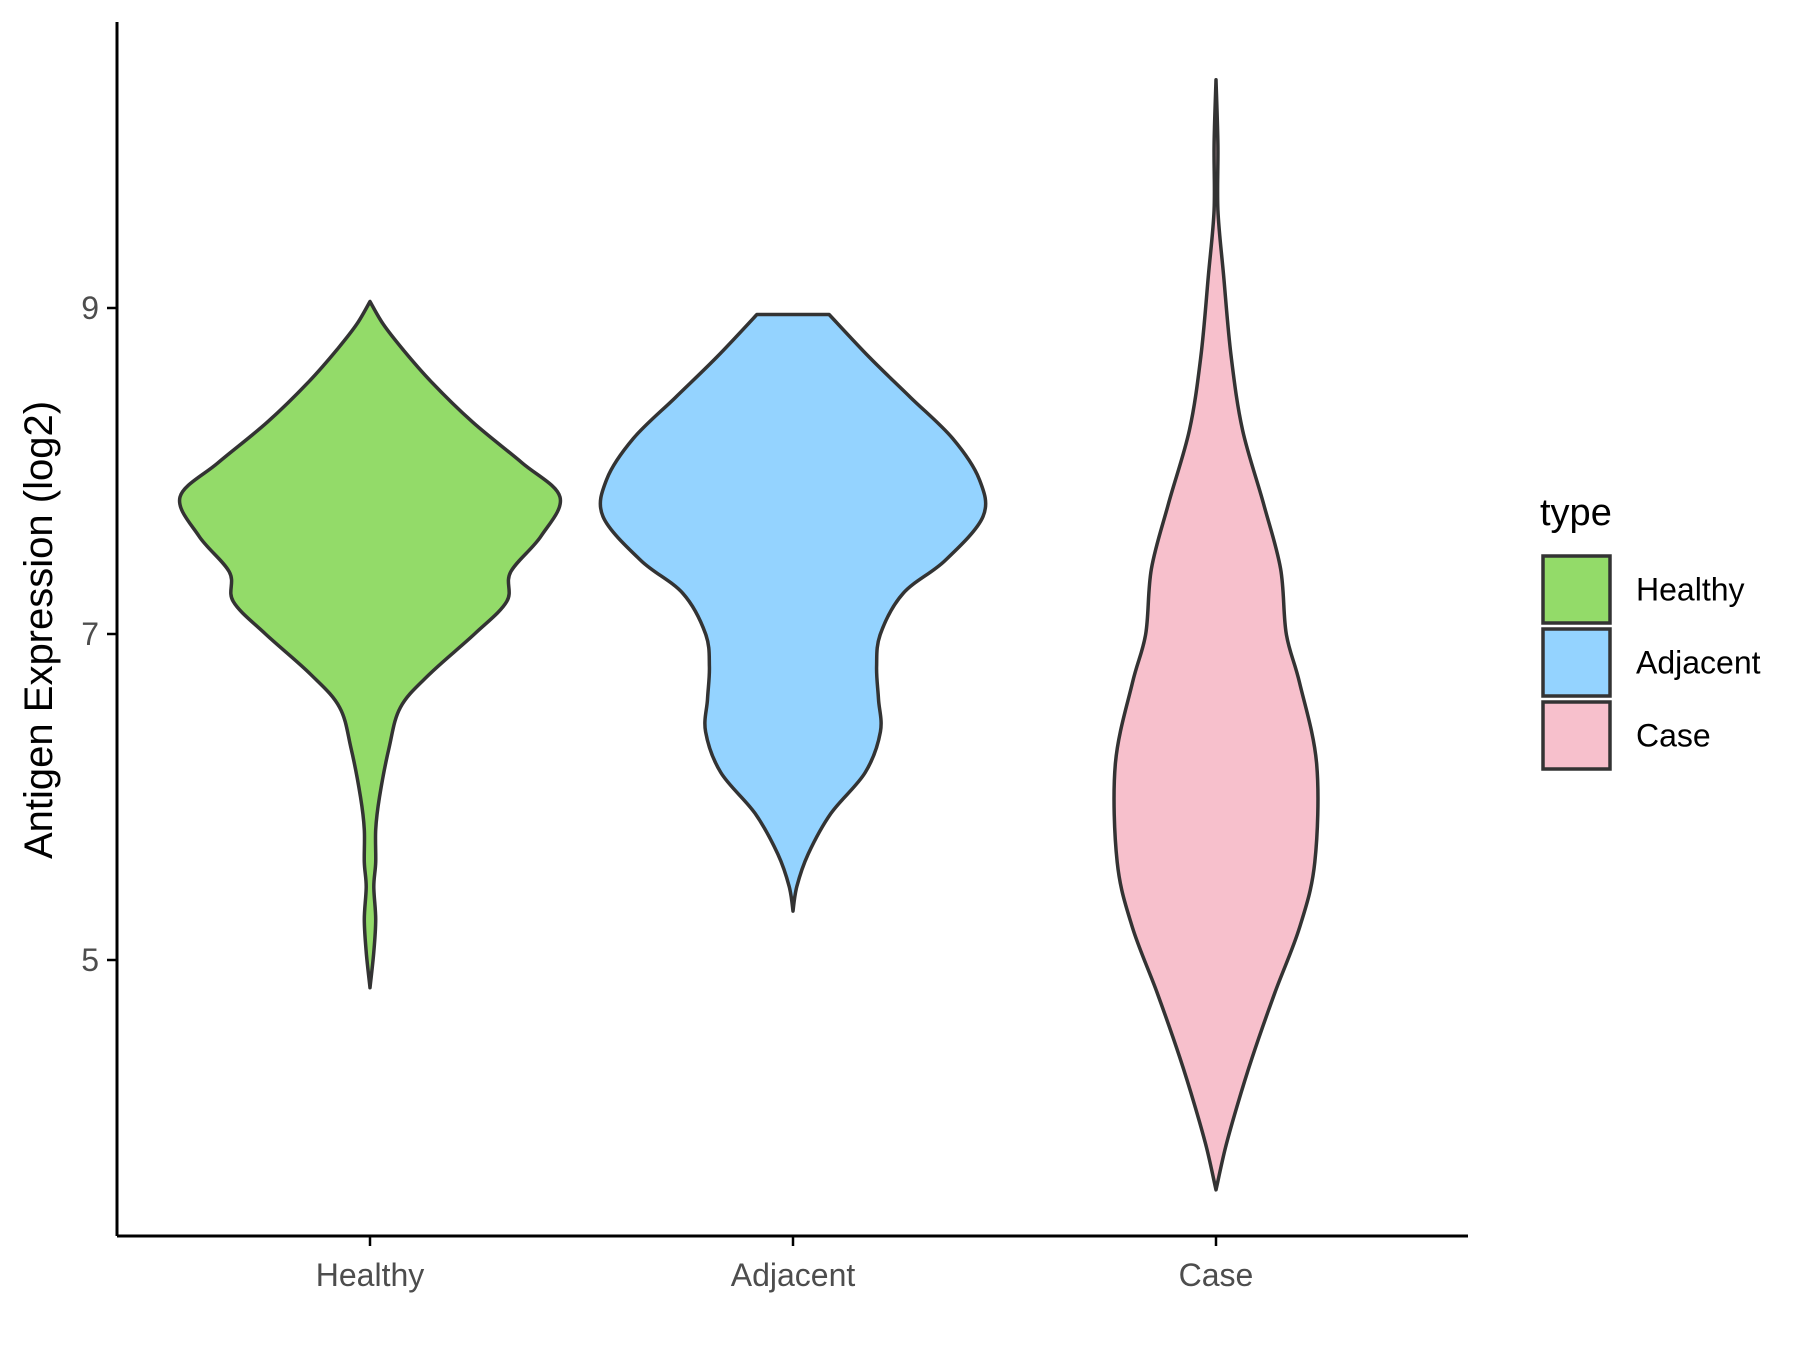 The image size is (1800, 1350). I want to click on y-ticks-group: 5 7 9, so click(99, 634).